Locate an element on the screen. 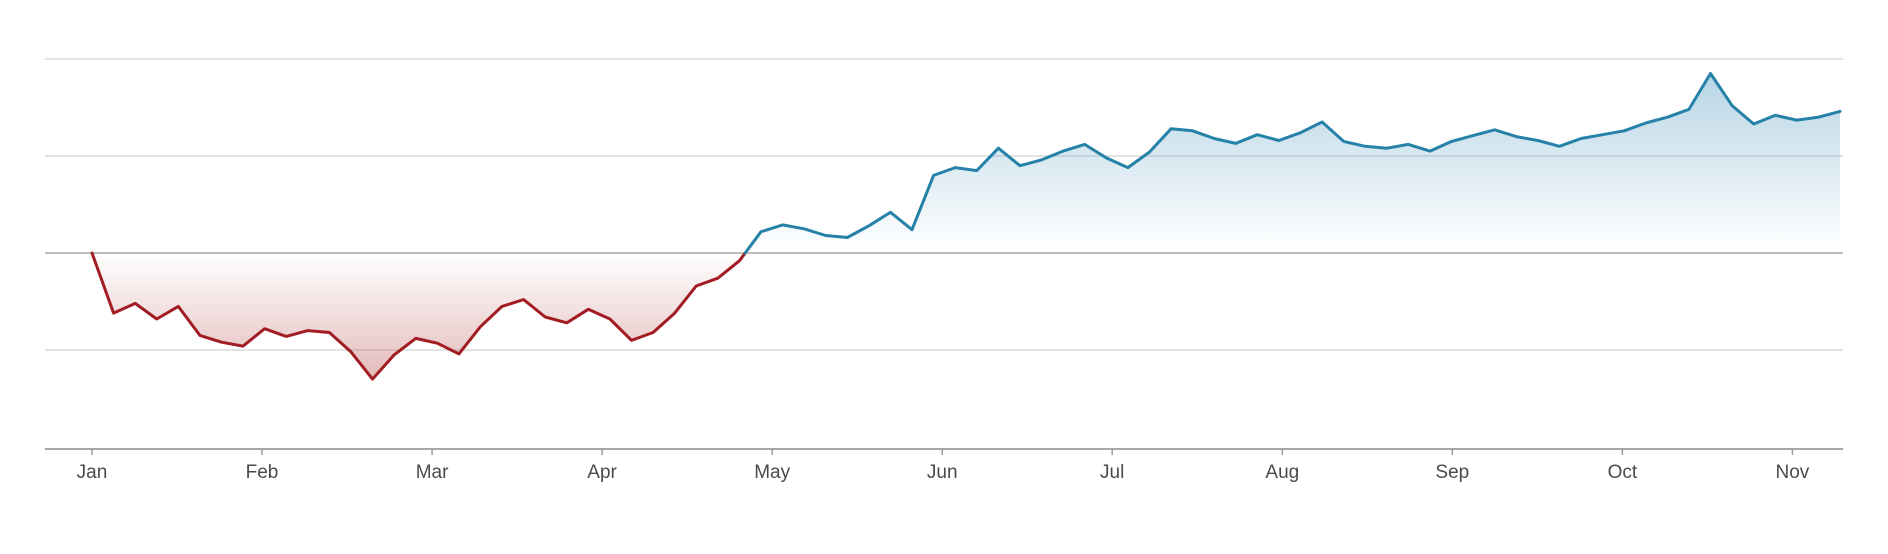 The image size is (1888, 554). x-axis-label: Nov is located at coordinates (1793, 472).